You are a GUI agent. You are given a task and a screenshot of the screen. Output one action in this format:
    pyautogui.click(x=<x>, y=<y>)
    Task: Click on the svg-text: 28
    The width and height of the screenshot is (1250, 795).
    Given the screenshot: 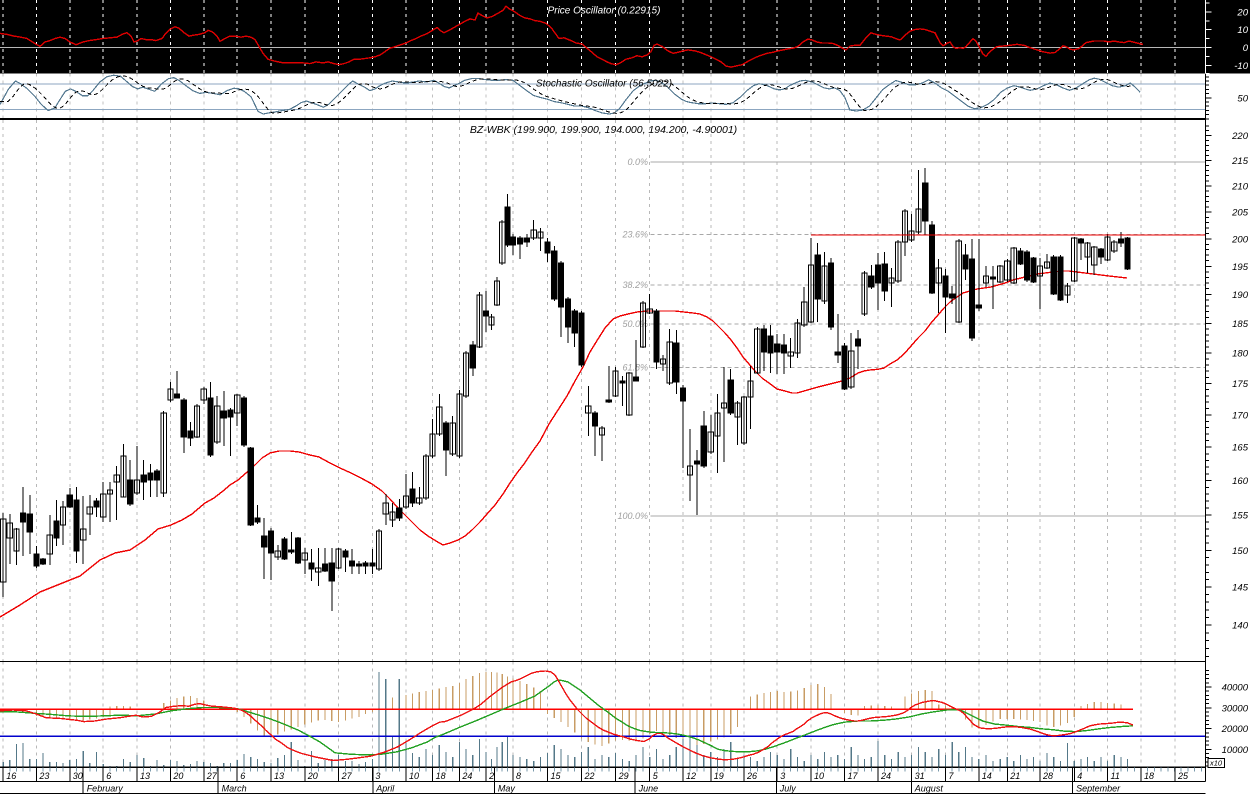 What is the action you would take?
    pyautogui.click(x=1047, y=776)
    